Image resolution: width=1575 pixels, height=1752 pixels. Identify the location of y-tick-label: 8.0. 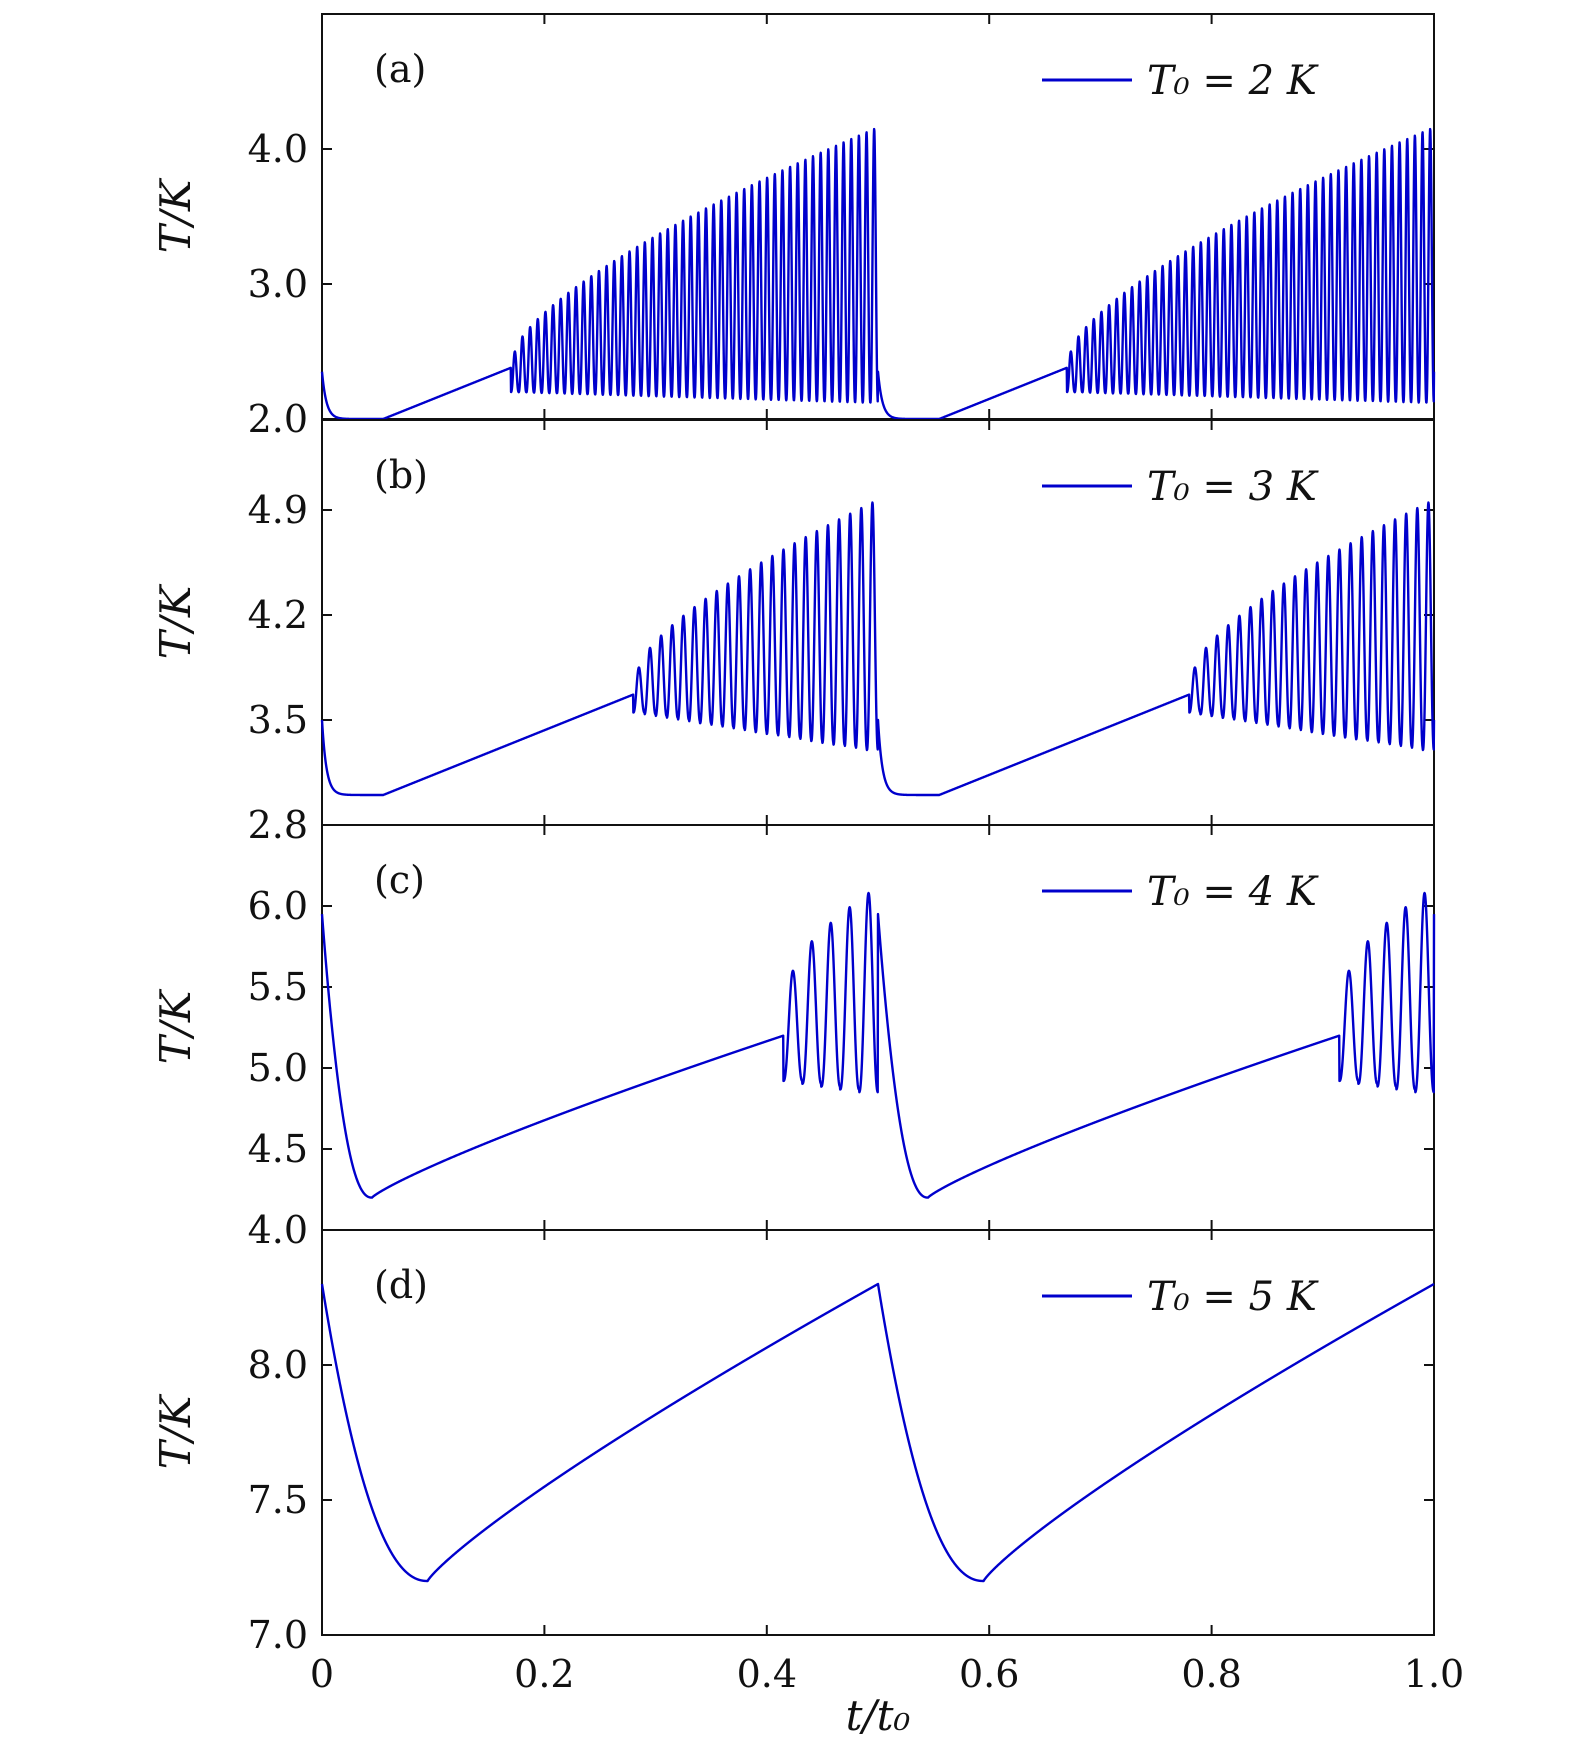
(278, 1365).